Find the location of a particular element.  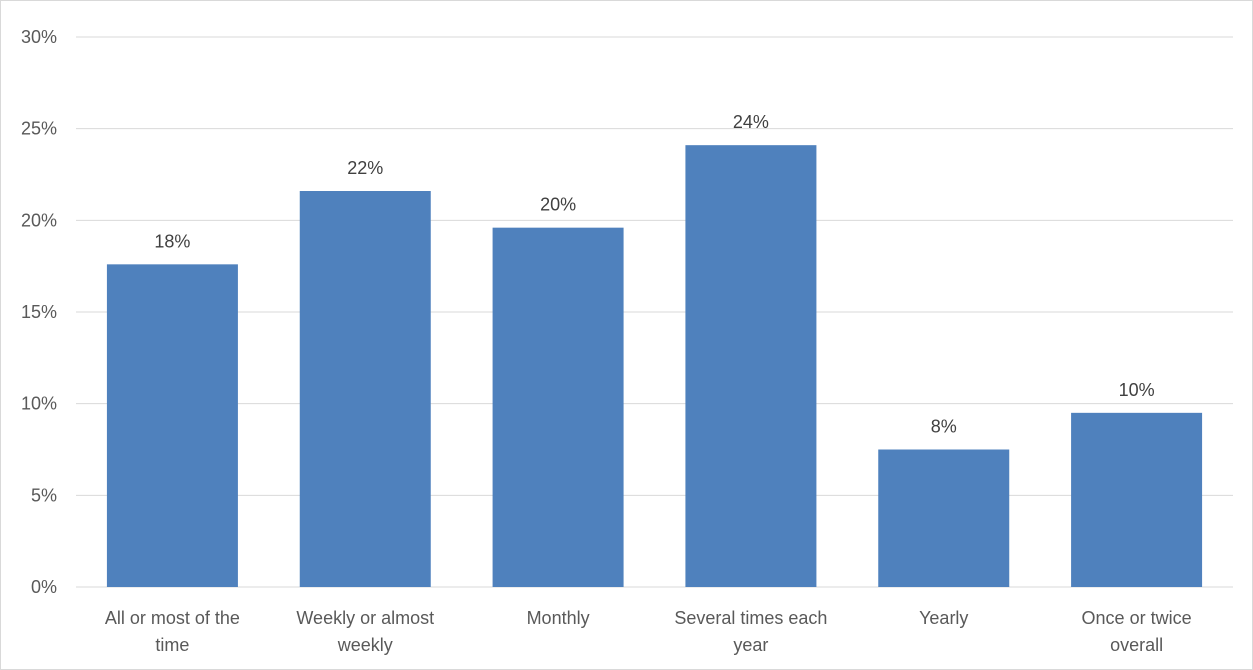

y-tick-label: 5% is located at coordinates (44, 495).